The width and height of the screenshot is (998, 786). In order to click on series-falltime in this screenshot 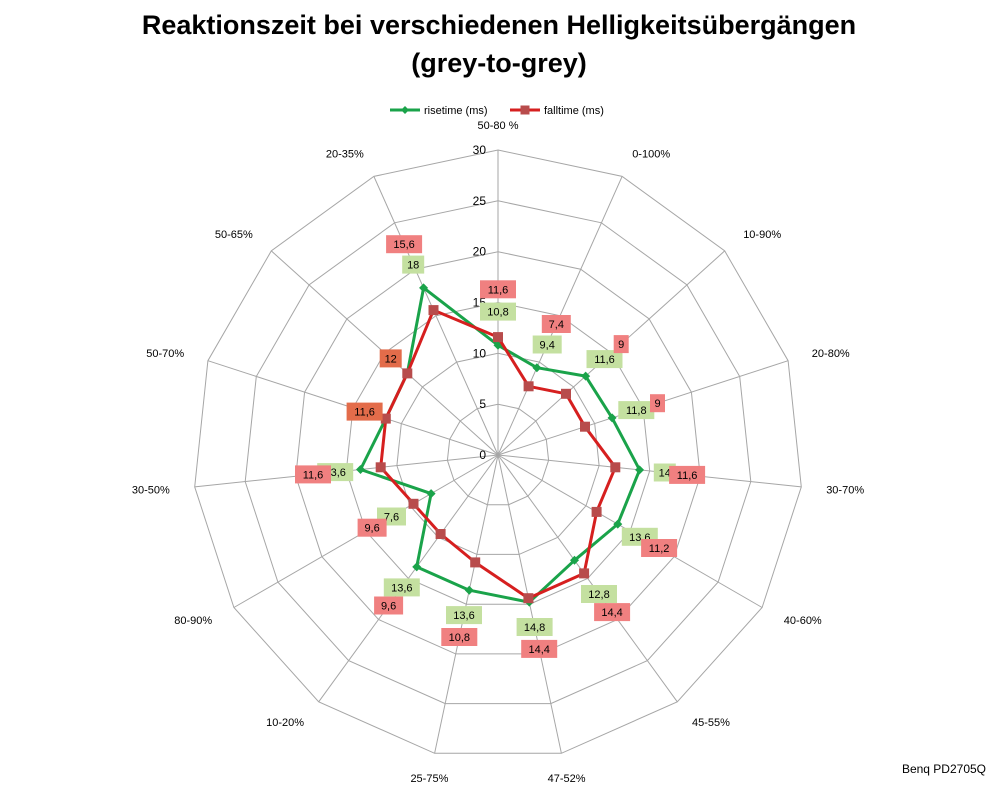, I will do `click(498, 454)`.